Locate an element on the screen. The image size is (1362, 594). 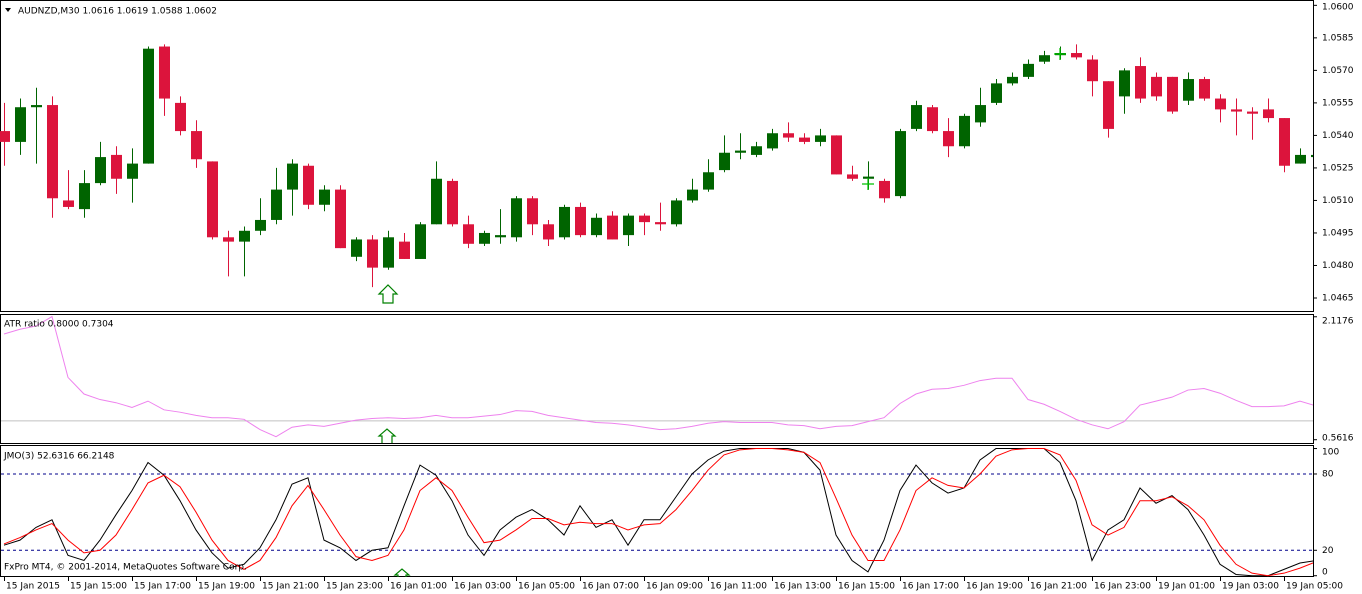
jmo-title: JMO(3) 52.6316 66.2148 is located at coordinates (59, 457).